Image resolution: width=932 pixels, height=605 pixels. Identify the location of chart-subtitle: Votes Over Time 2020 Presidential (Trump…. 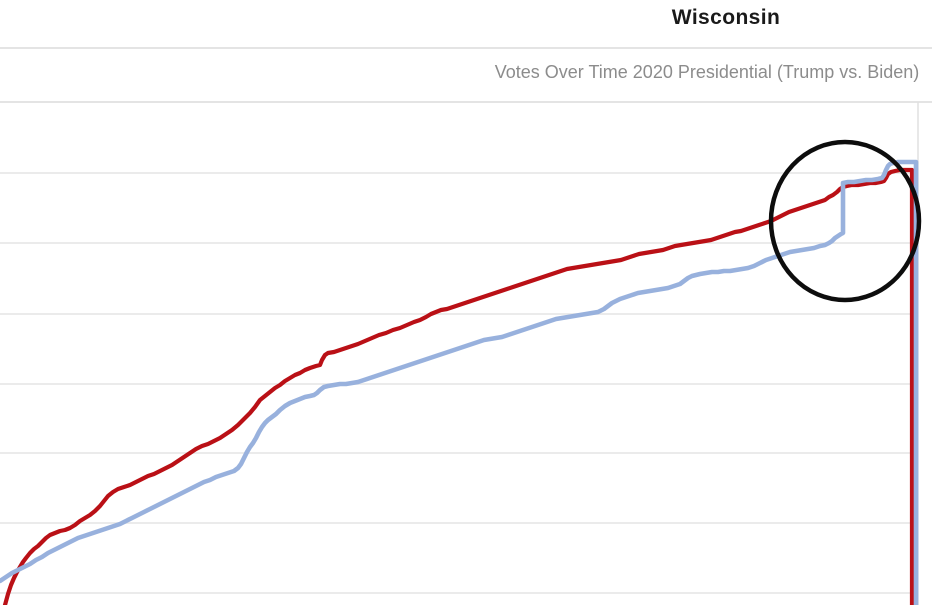
(707, 72).